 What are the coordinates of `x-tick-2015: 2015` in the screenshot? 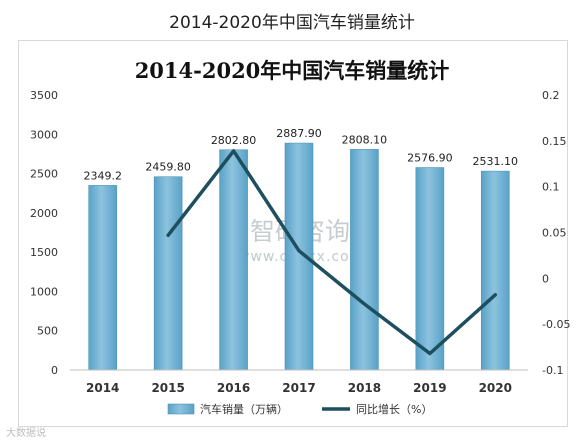 It's located at (167, 388).